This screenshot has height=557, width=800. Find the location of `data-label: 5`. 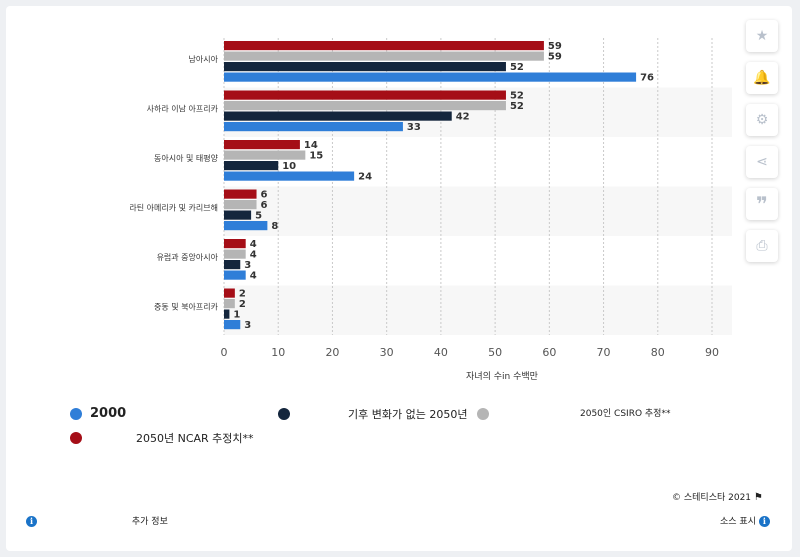

data-label: 5 is located at coordinates (258, 216).